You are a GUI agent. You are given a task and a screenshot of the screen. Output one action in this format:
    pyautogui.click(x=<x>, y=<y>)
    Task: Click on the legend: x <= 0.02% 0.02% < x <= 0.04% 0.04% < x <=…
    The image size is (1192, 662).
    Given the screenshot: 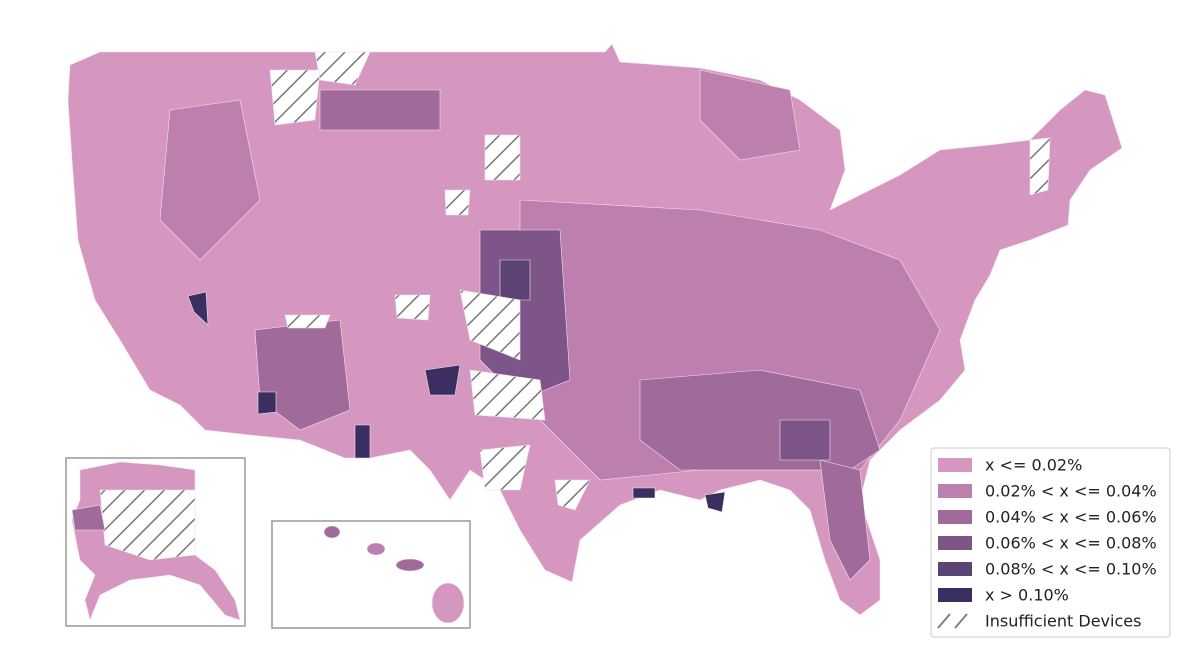 What is the action you would take?
    pyautogui.click(x=1050, y=542)
    